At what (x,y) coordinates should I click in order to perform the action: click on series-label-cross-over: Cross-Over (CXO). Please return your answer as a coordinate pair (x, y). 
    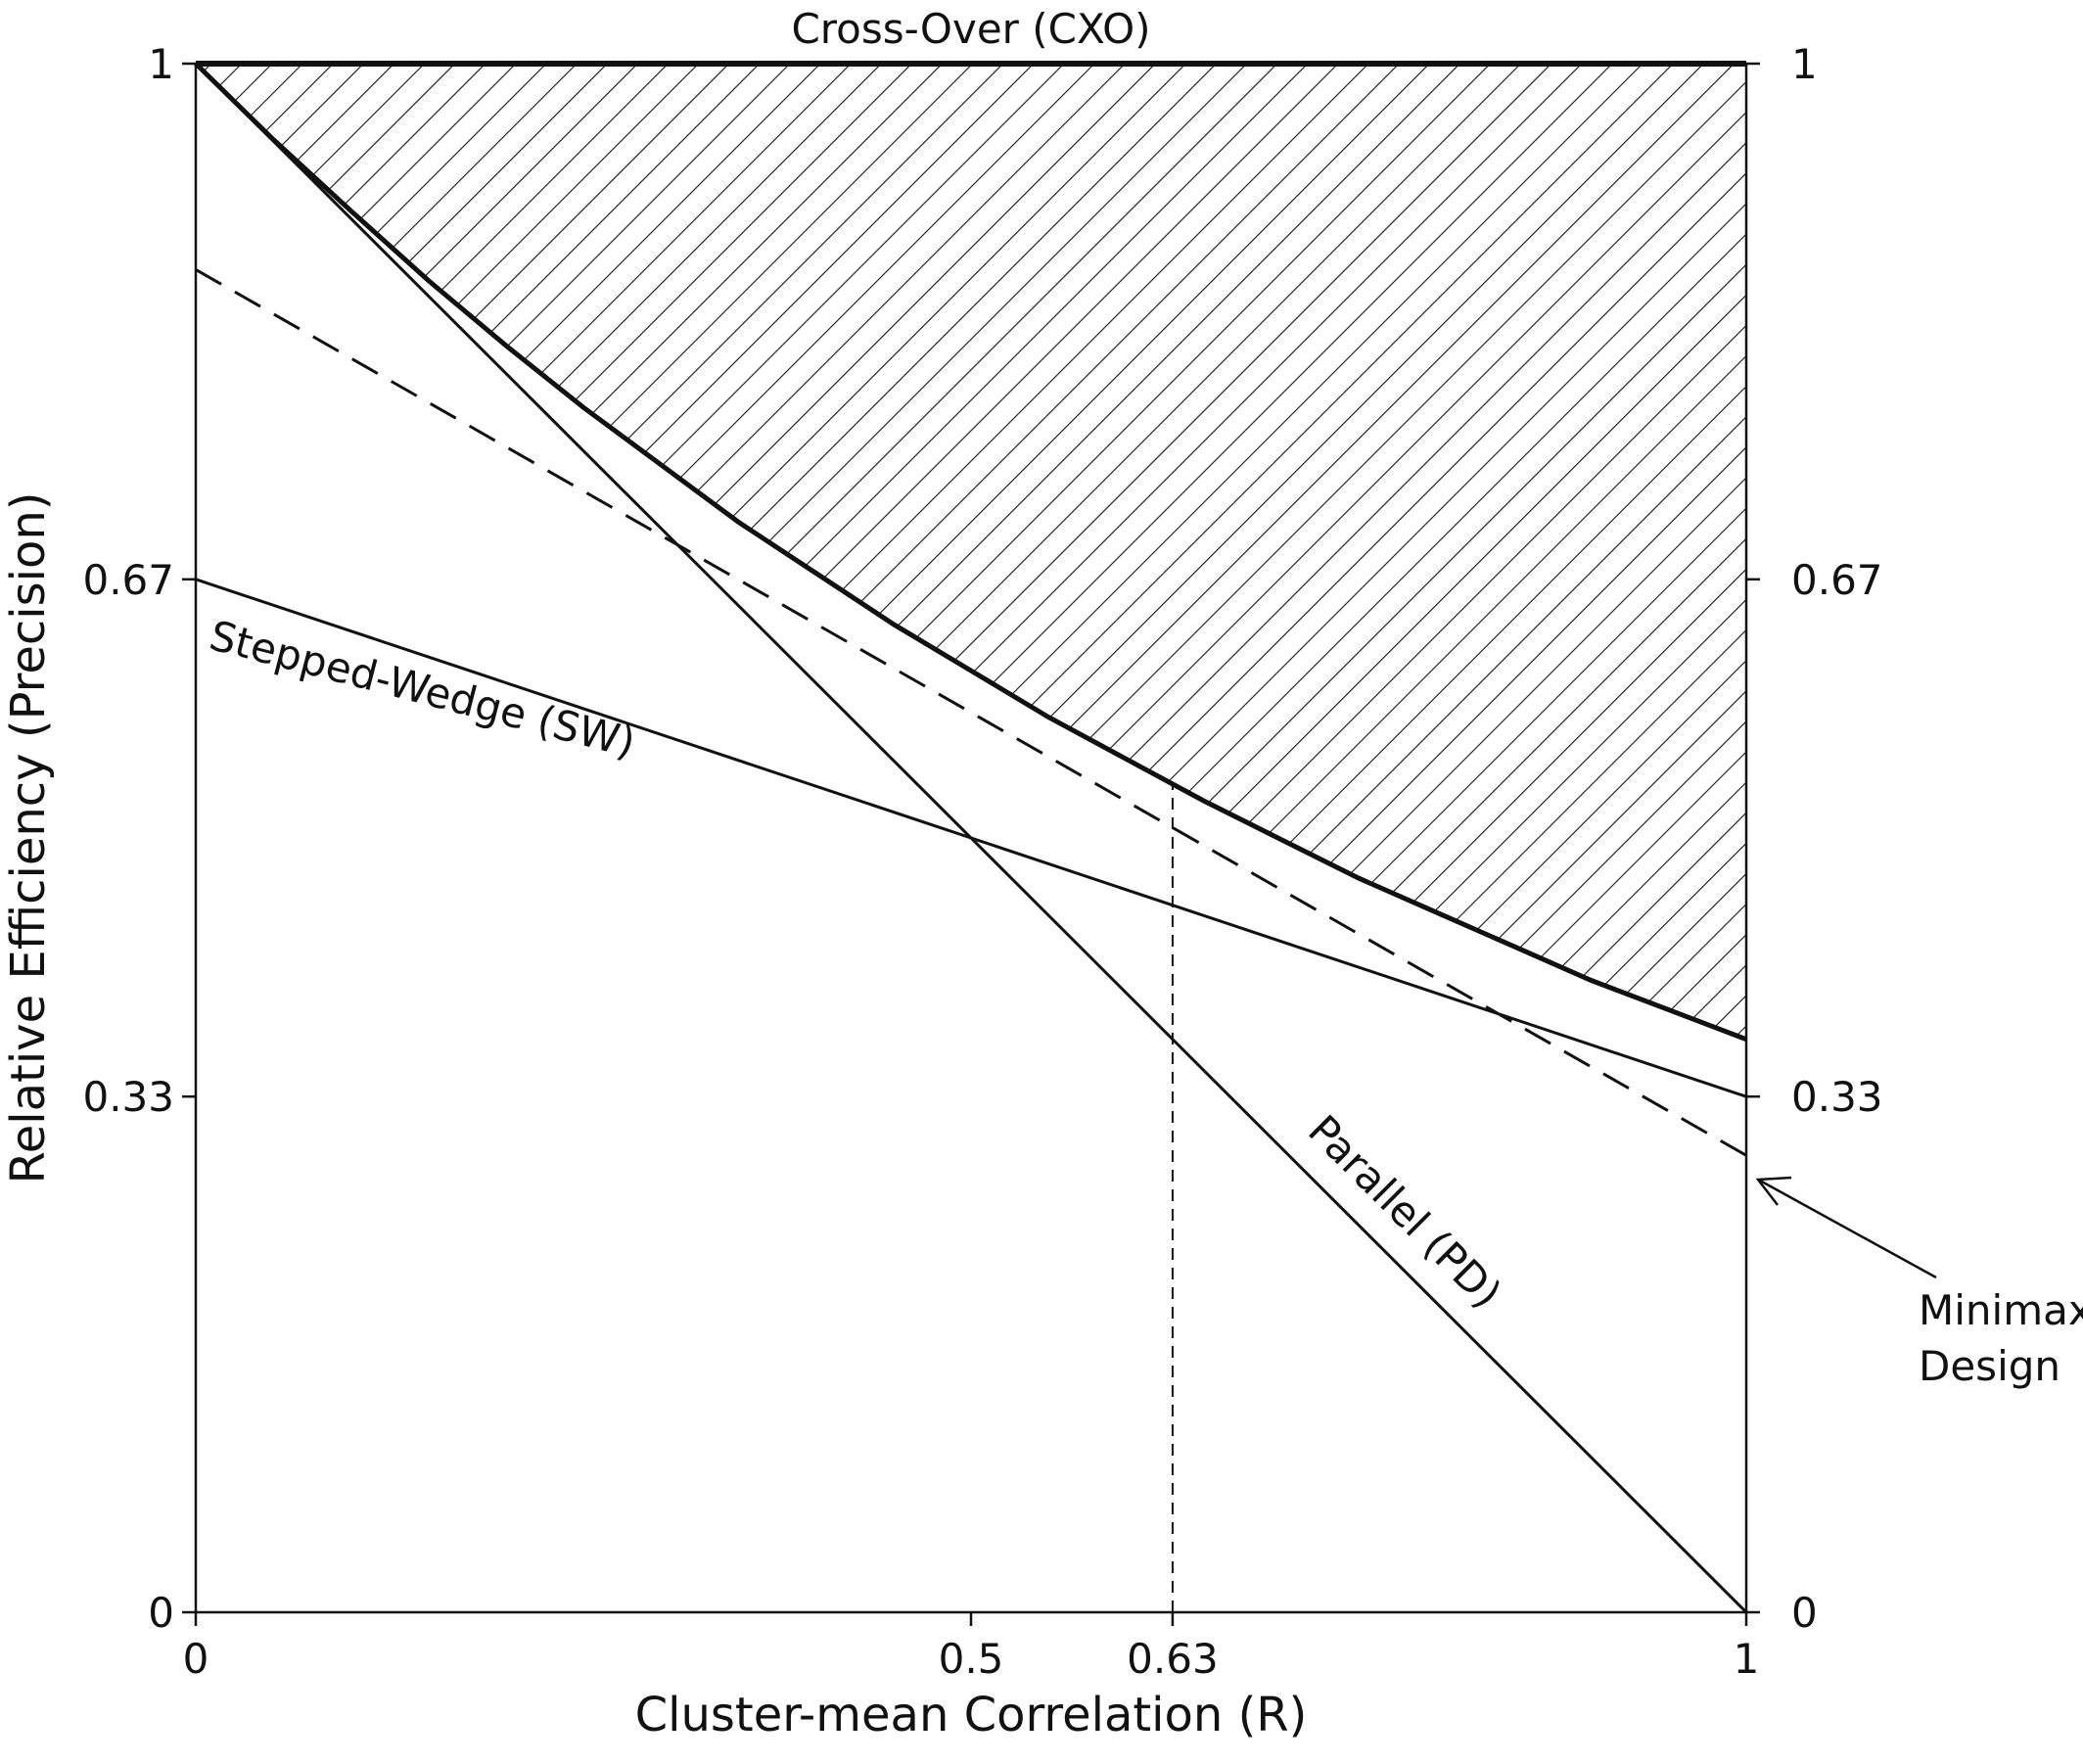
    Looking at the image, I should click on (970, 29).